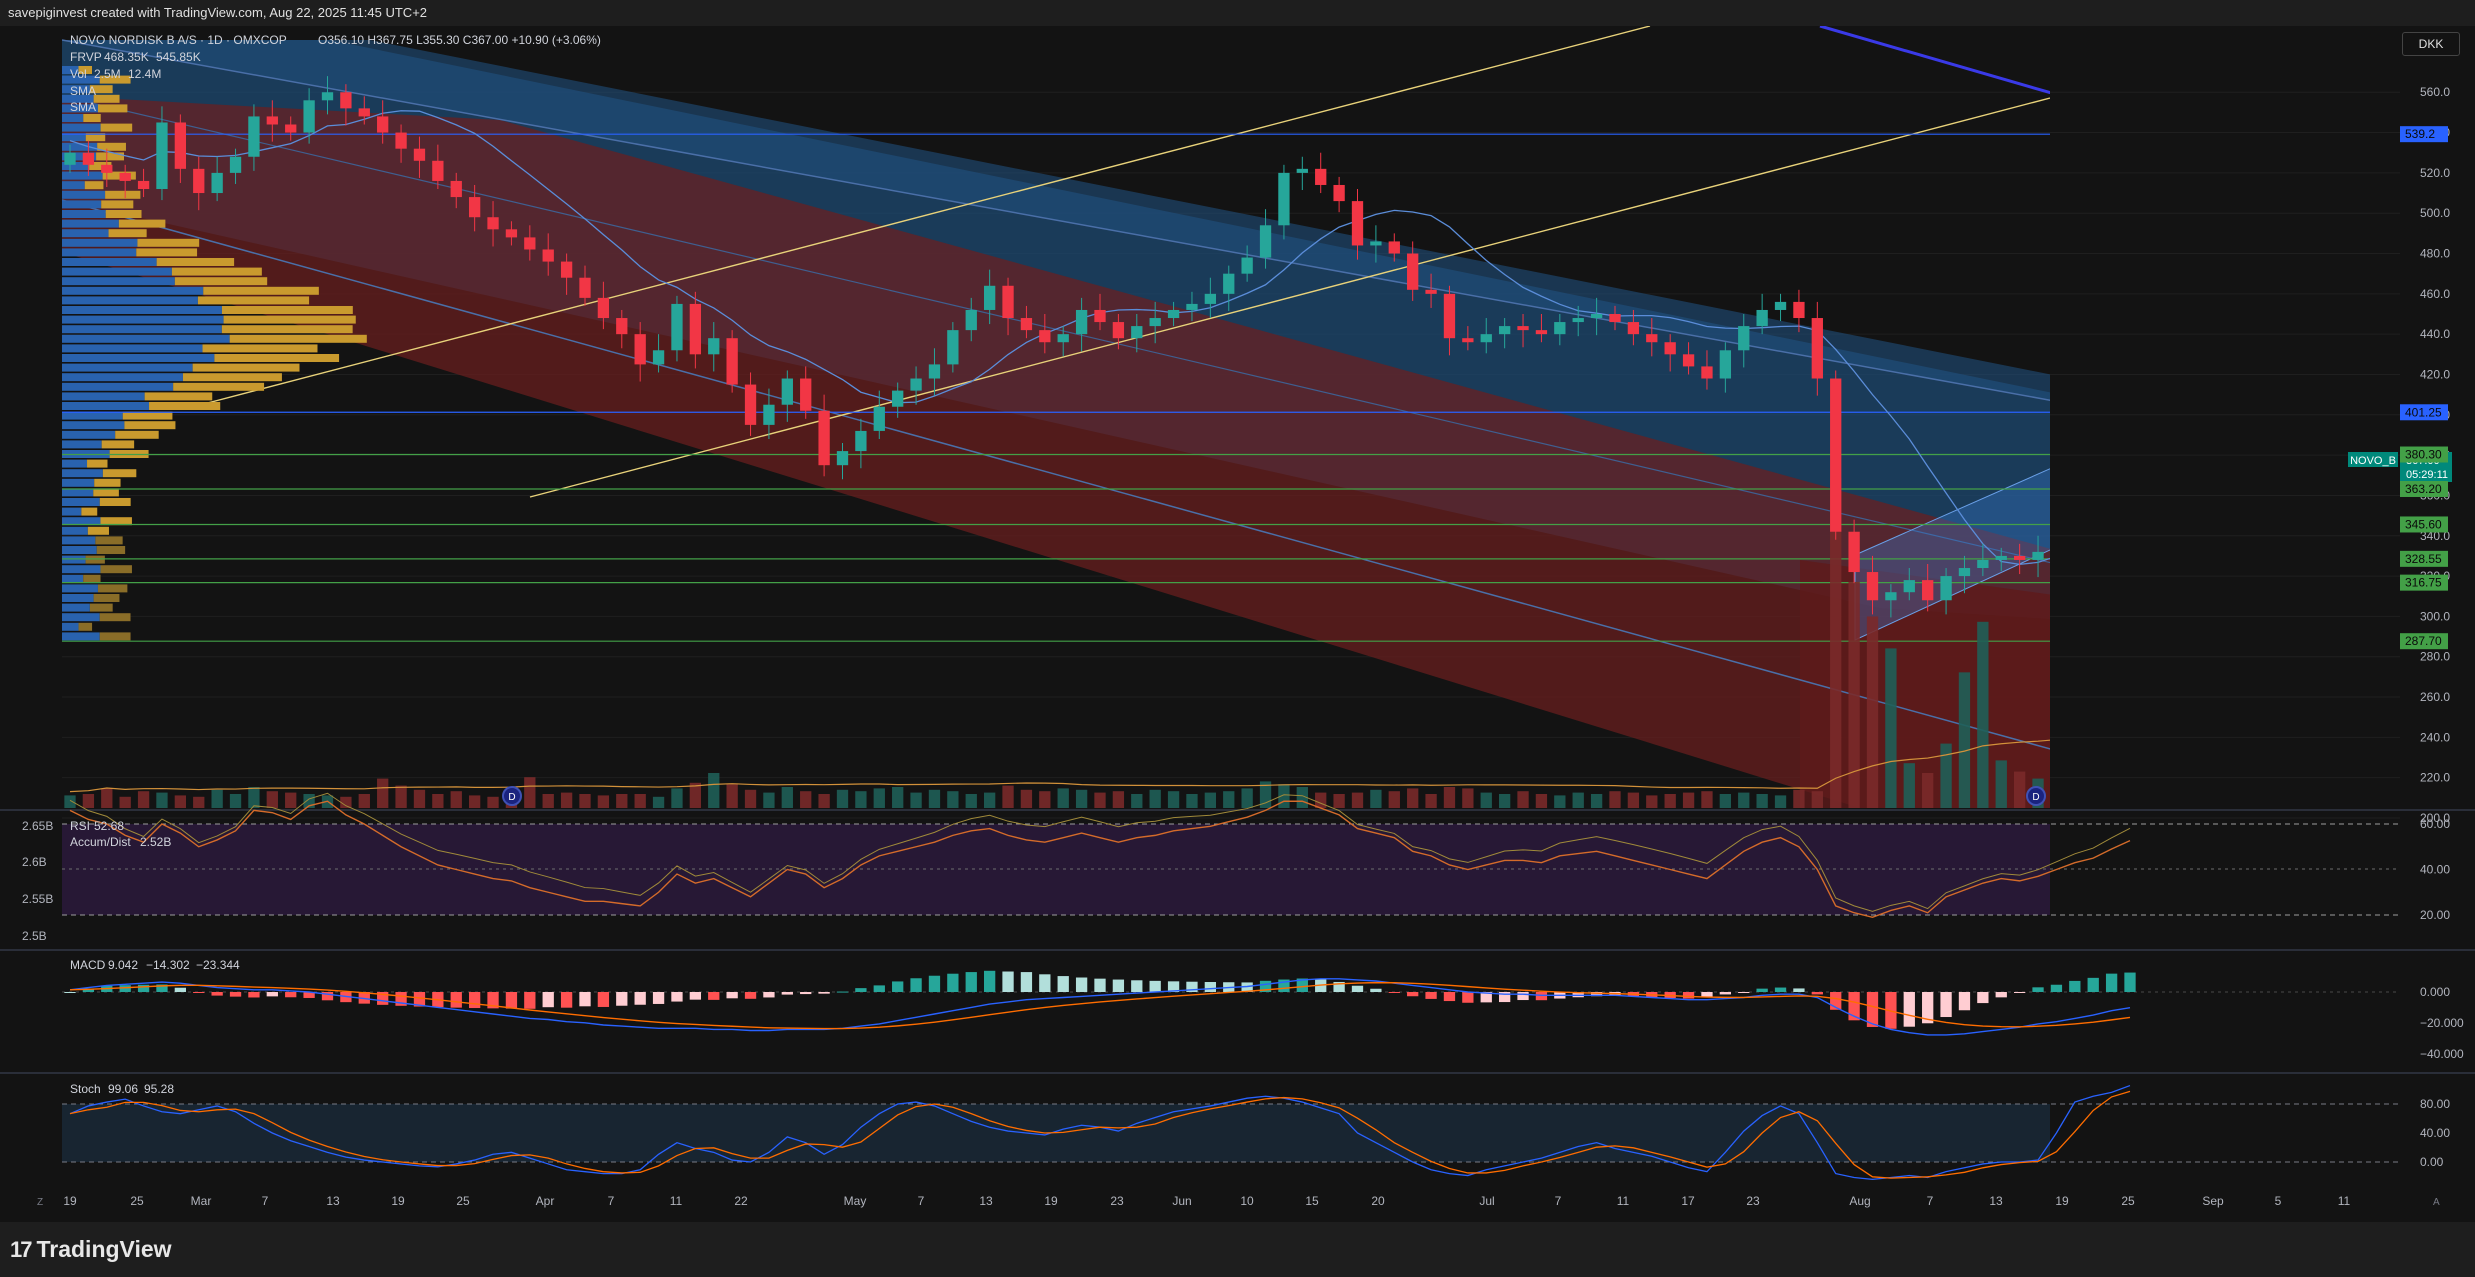  What do you see at coordinates (676, 1201) in the screenshot?
I see `time-tick: 11` at bounding box center [676, 1201].